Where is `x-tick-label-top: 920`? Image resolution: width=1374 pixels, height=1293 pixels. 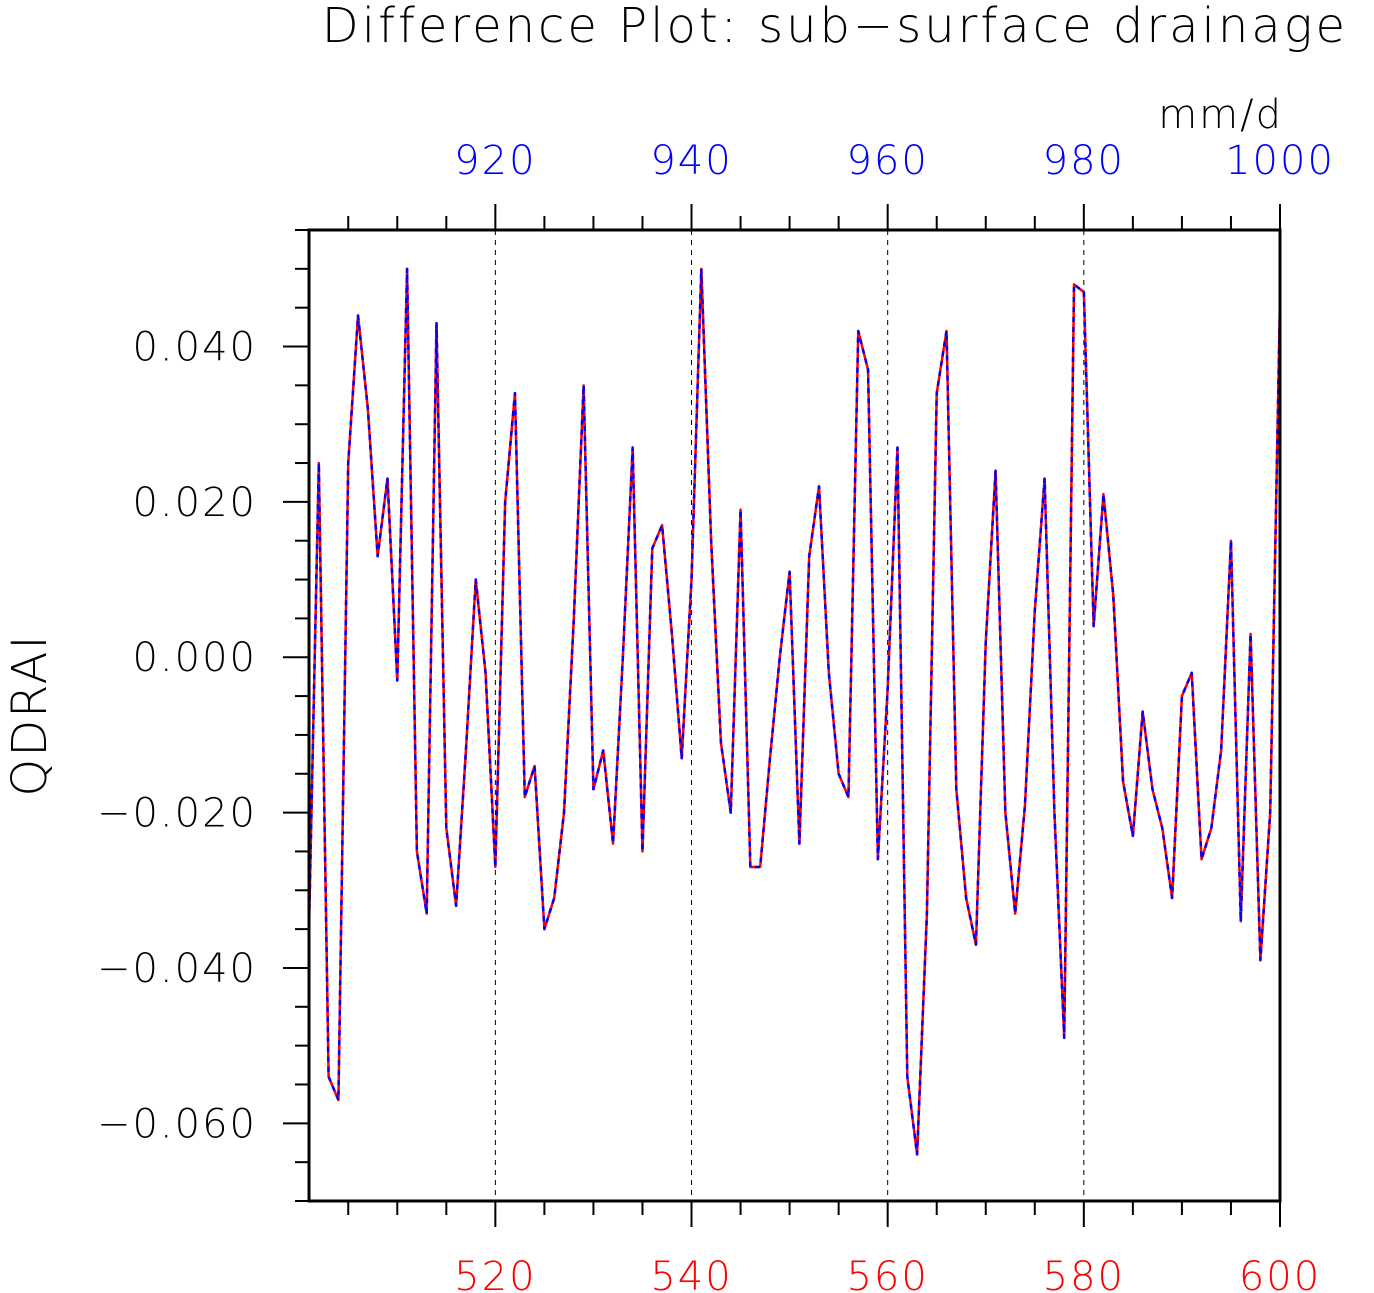 x-tick-label-top: 920 is located at coordinates (495, 161).